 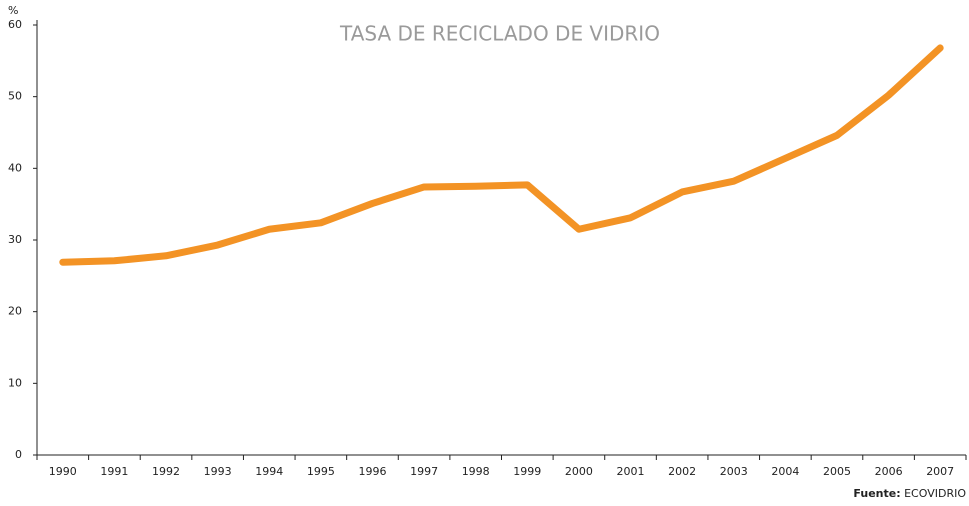 I want to click on y-tick-label: 50, so click(x=15, y=96).